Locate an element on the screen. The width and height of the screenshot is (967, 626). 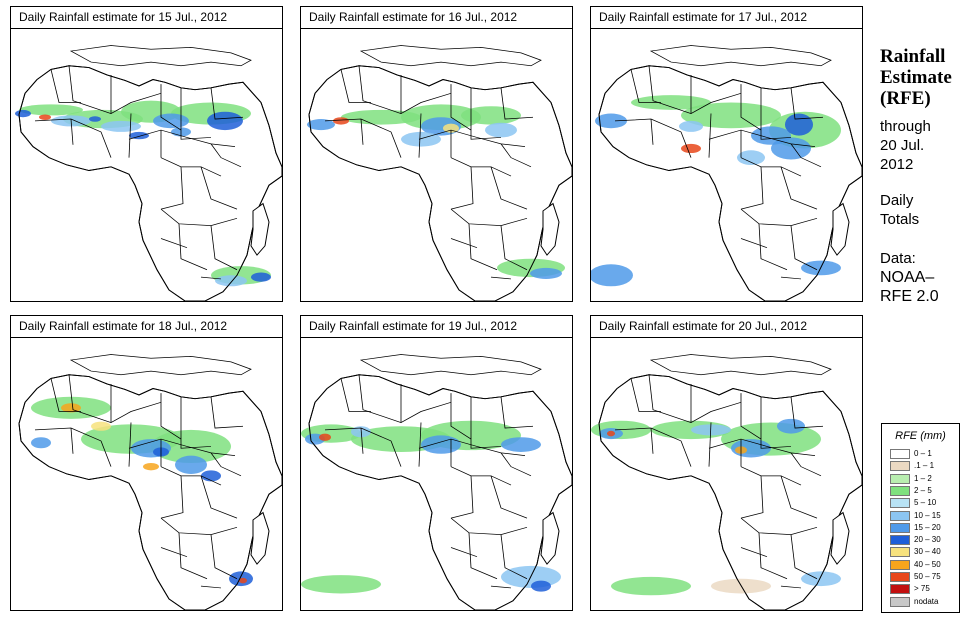
title-line: Rainfall is located at coordinates (913, 56).